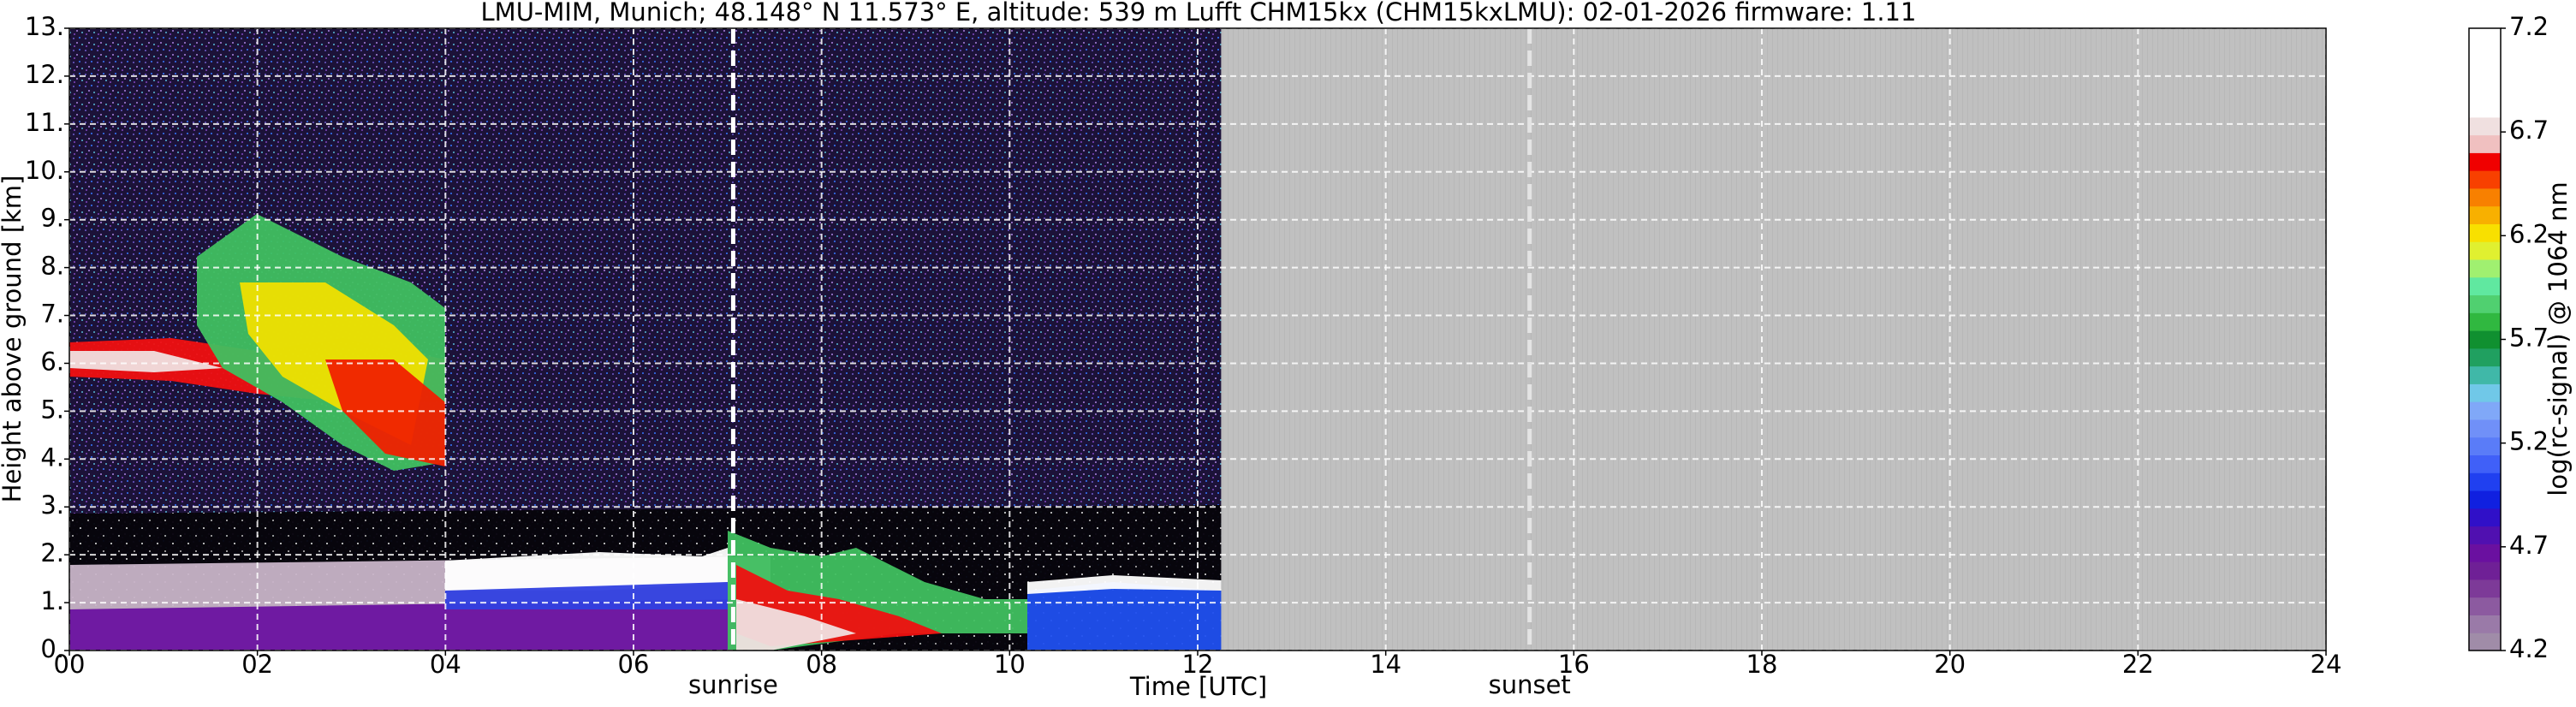 This screenshot has width=2576, height=707. Describe the element at coordinates (2529, 234) in the screenshot. I see `colorbar-tick-label: 6.2` at that location.